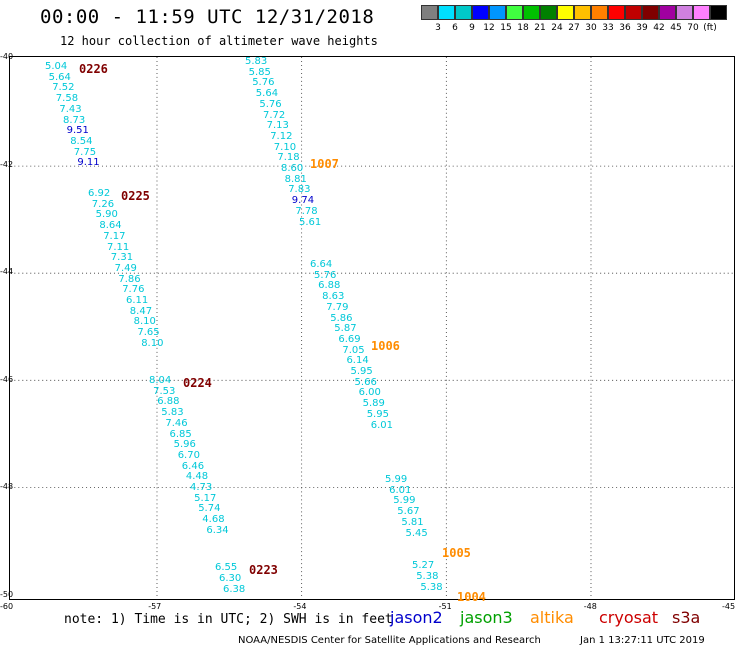 This screenshot has height=650, width=740. Describe the element at coordinates (103, 204) in the screenshot. I see `wave-height-value: 7.26` at that location.